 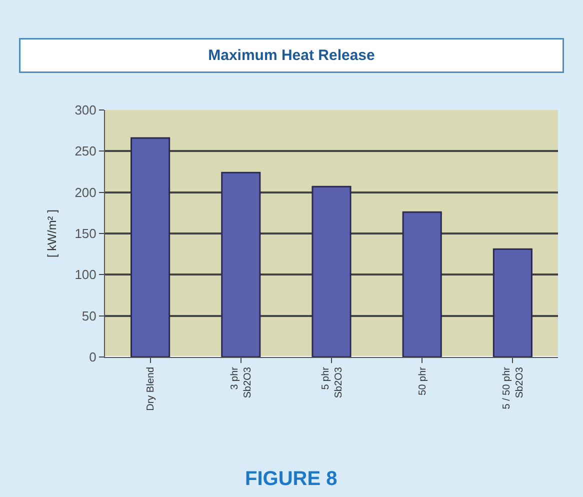 What do you see at coordinates (85, 234) in the screenshot?
I see `y-tick-label: 150` at bounding box center [85, 234].